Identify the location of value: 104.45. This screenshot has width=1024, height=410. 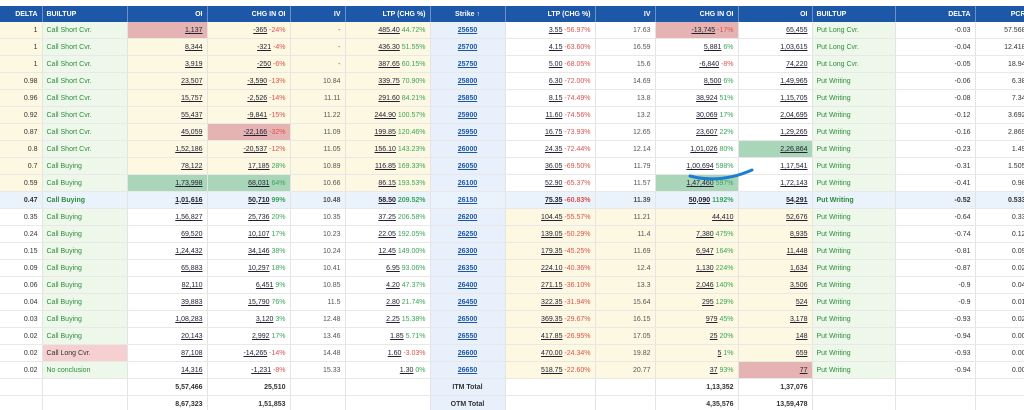
(552, 217).